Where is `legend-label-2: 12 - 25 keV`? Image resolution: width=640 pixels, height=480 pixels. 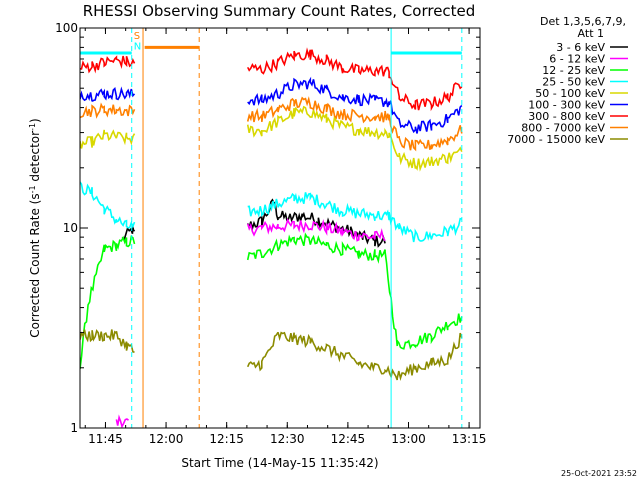
legend-label-2: 12 - 25 keV is located at coordinates (573, 70).